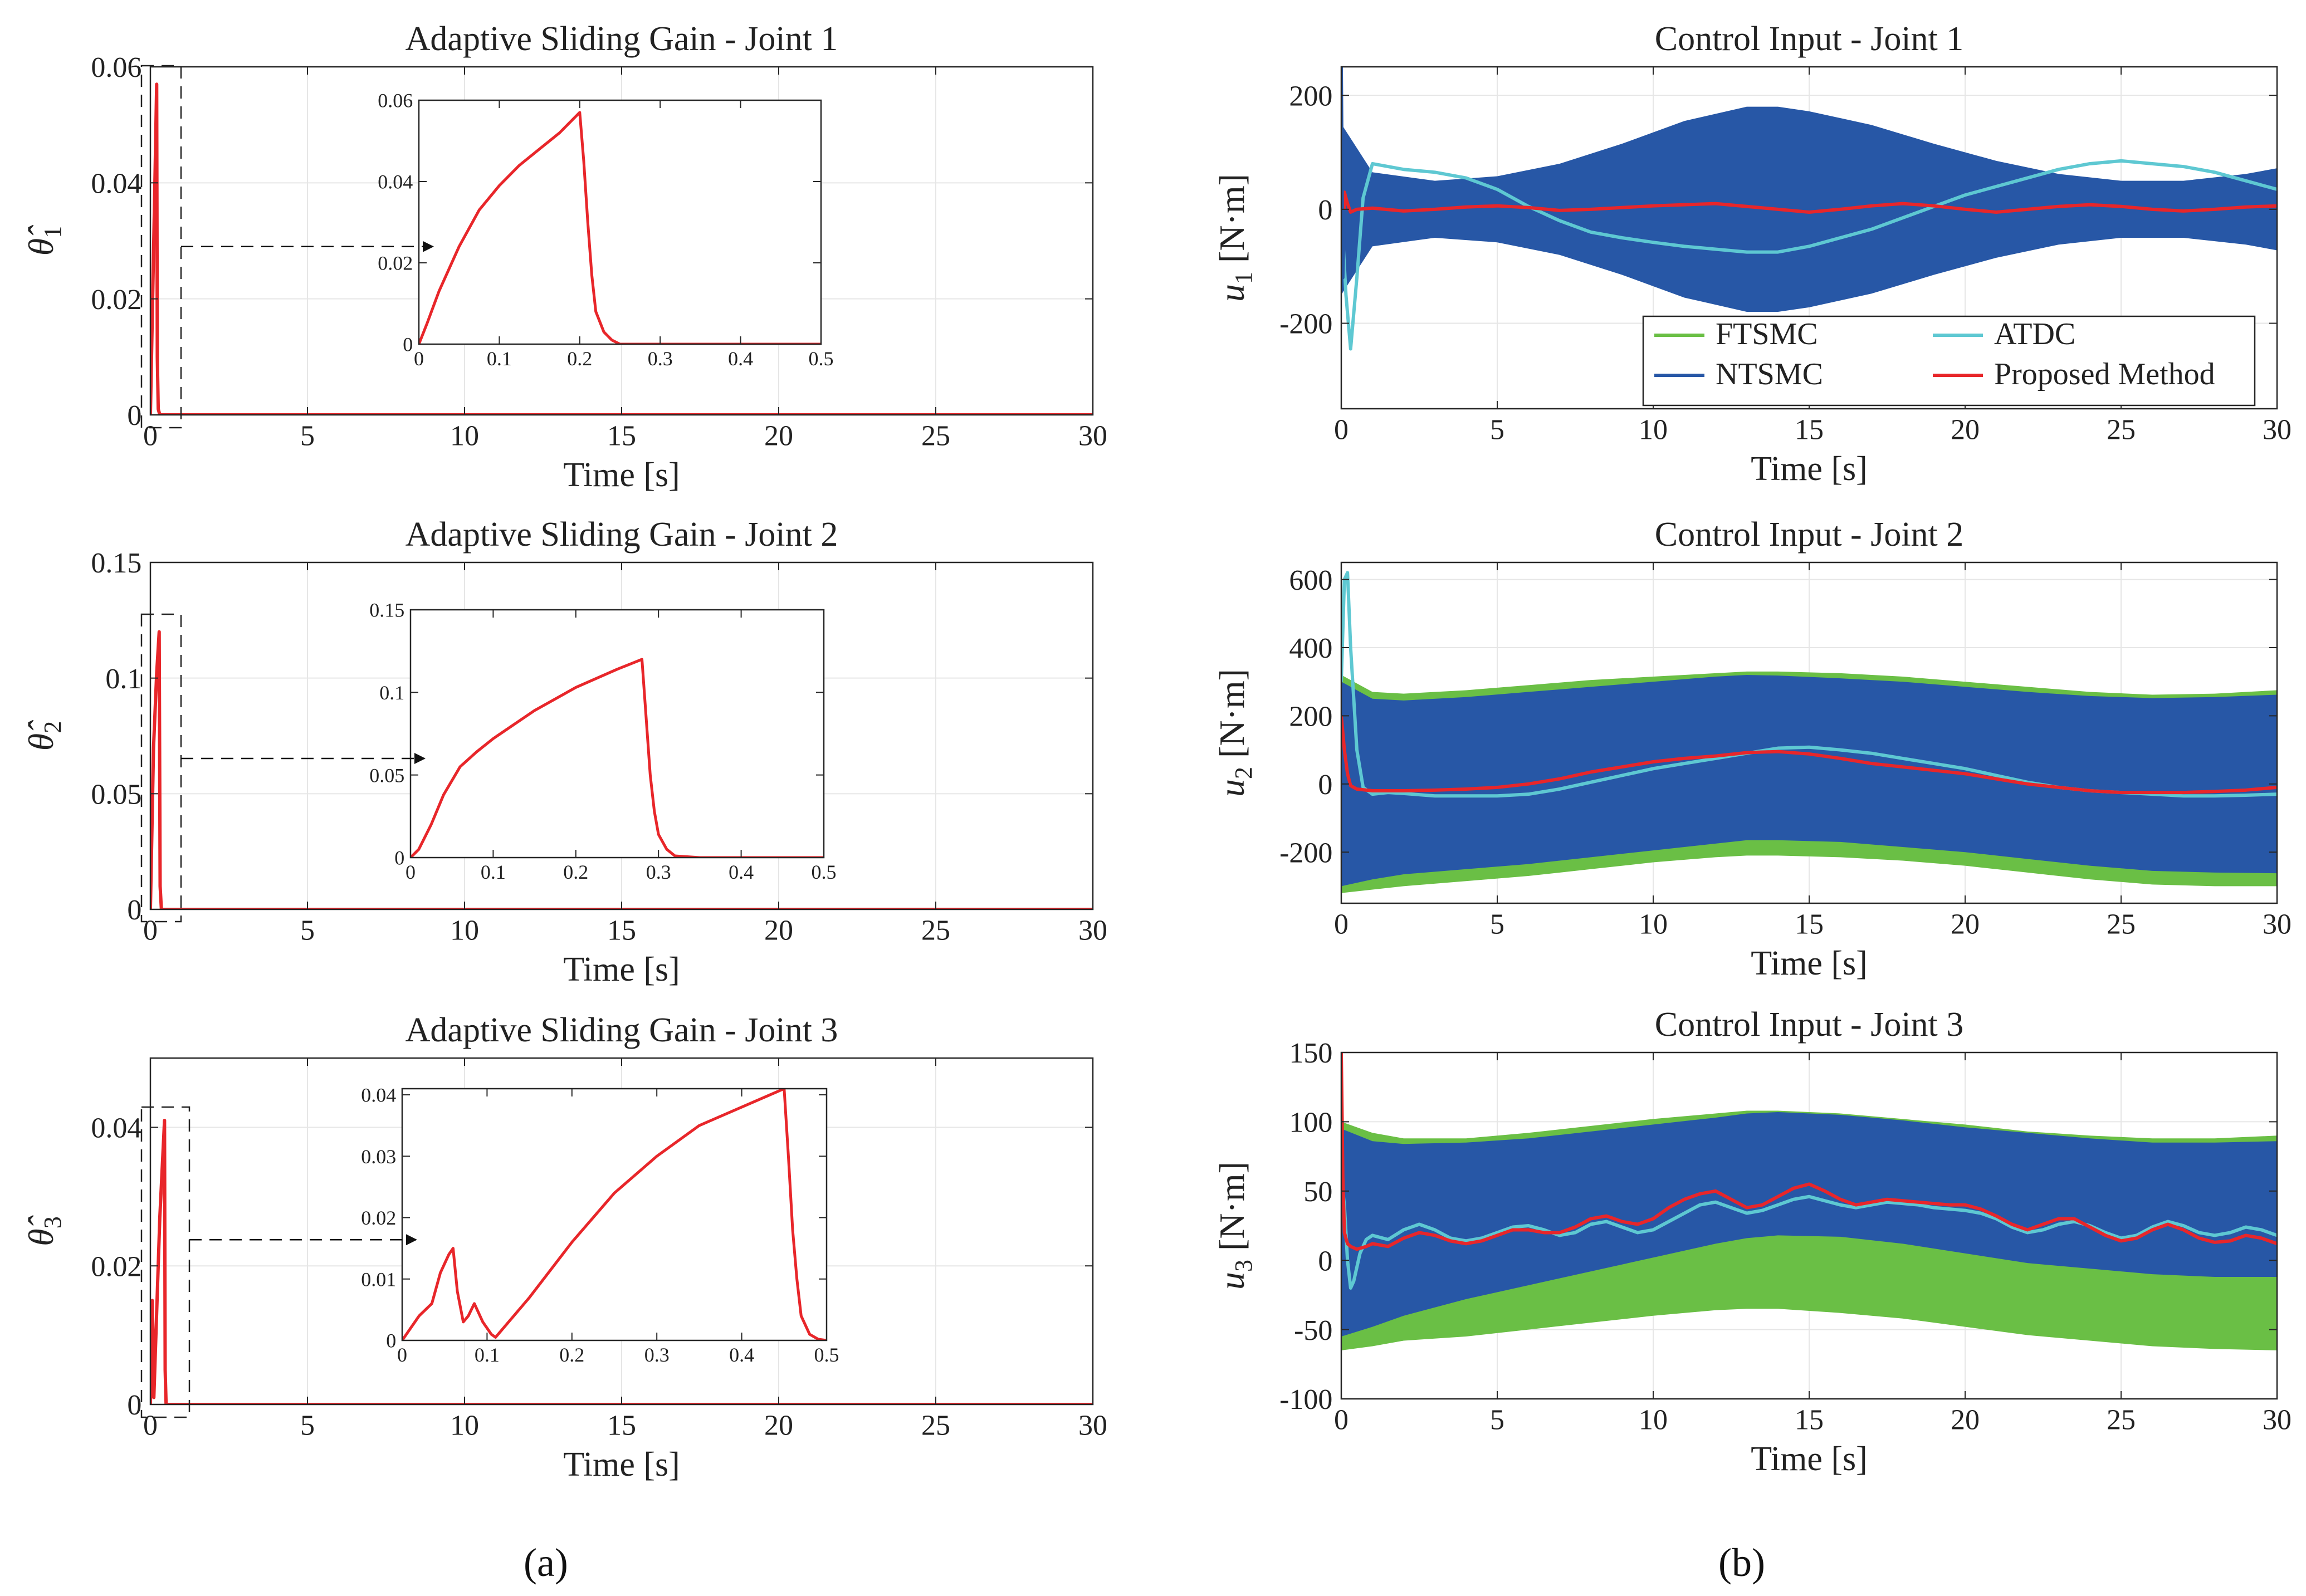 The height and width of the screenshot is (1596, 2306). What do you see at coordinates (622, 39) in the screenshot?
I see `chart-title: Adaptive Sliding Gain - Joint 1` at bounding box center [622, 39].